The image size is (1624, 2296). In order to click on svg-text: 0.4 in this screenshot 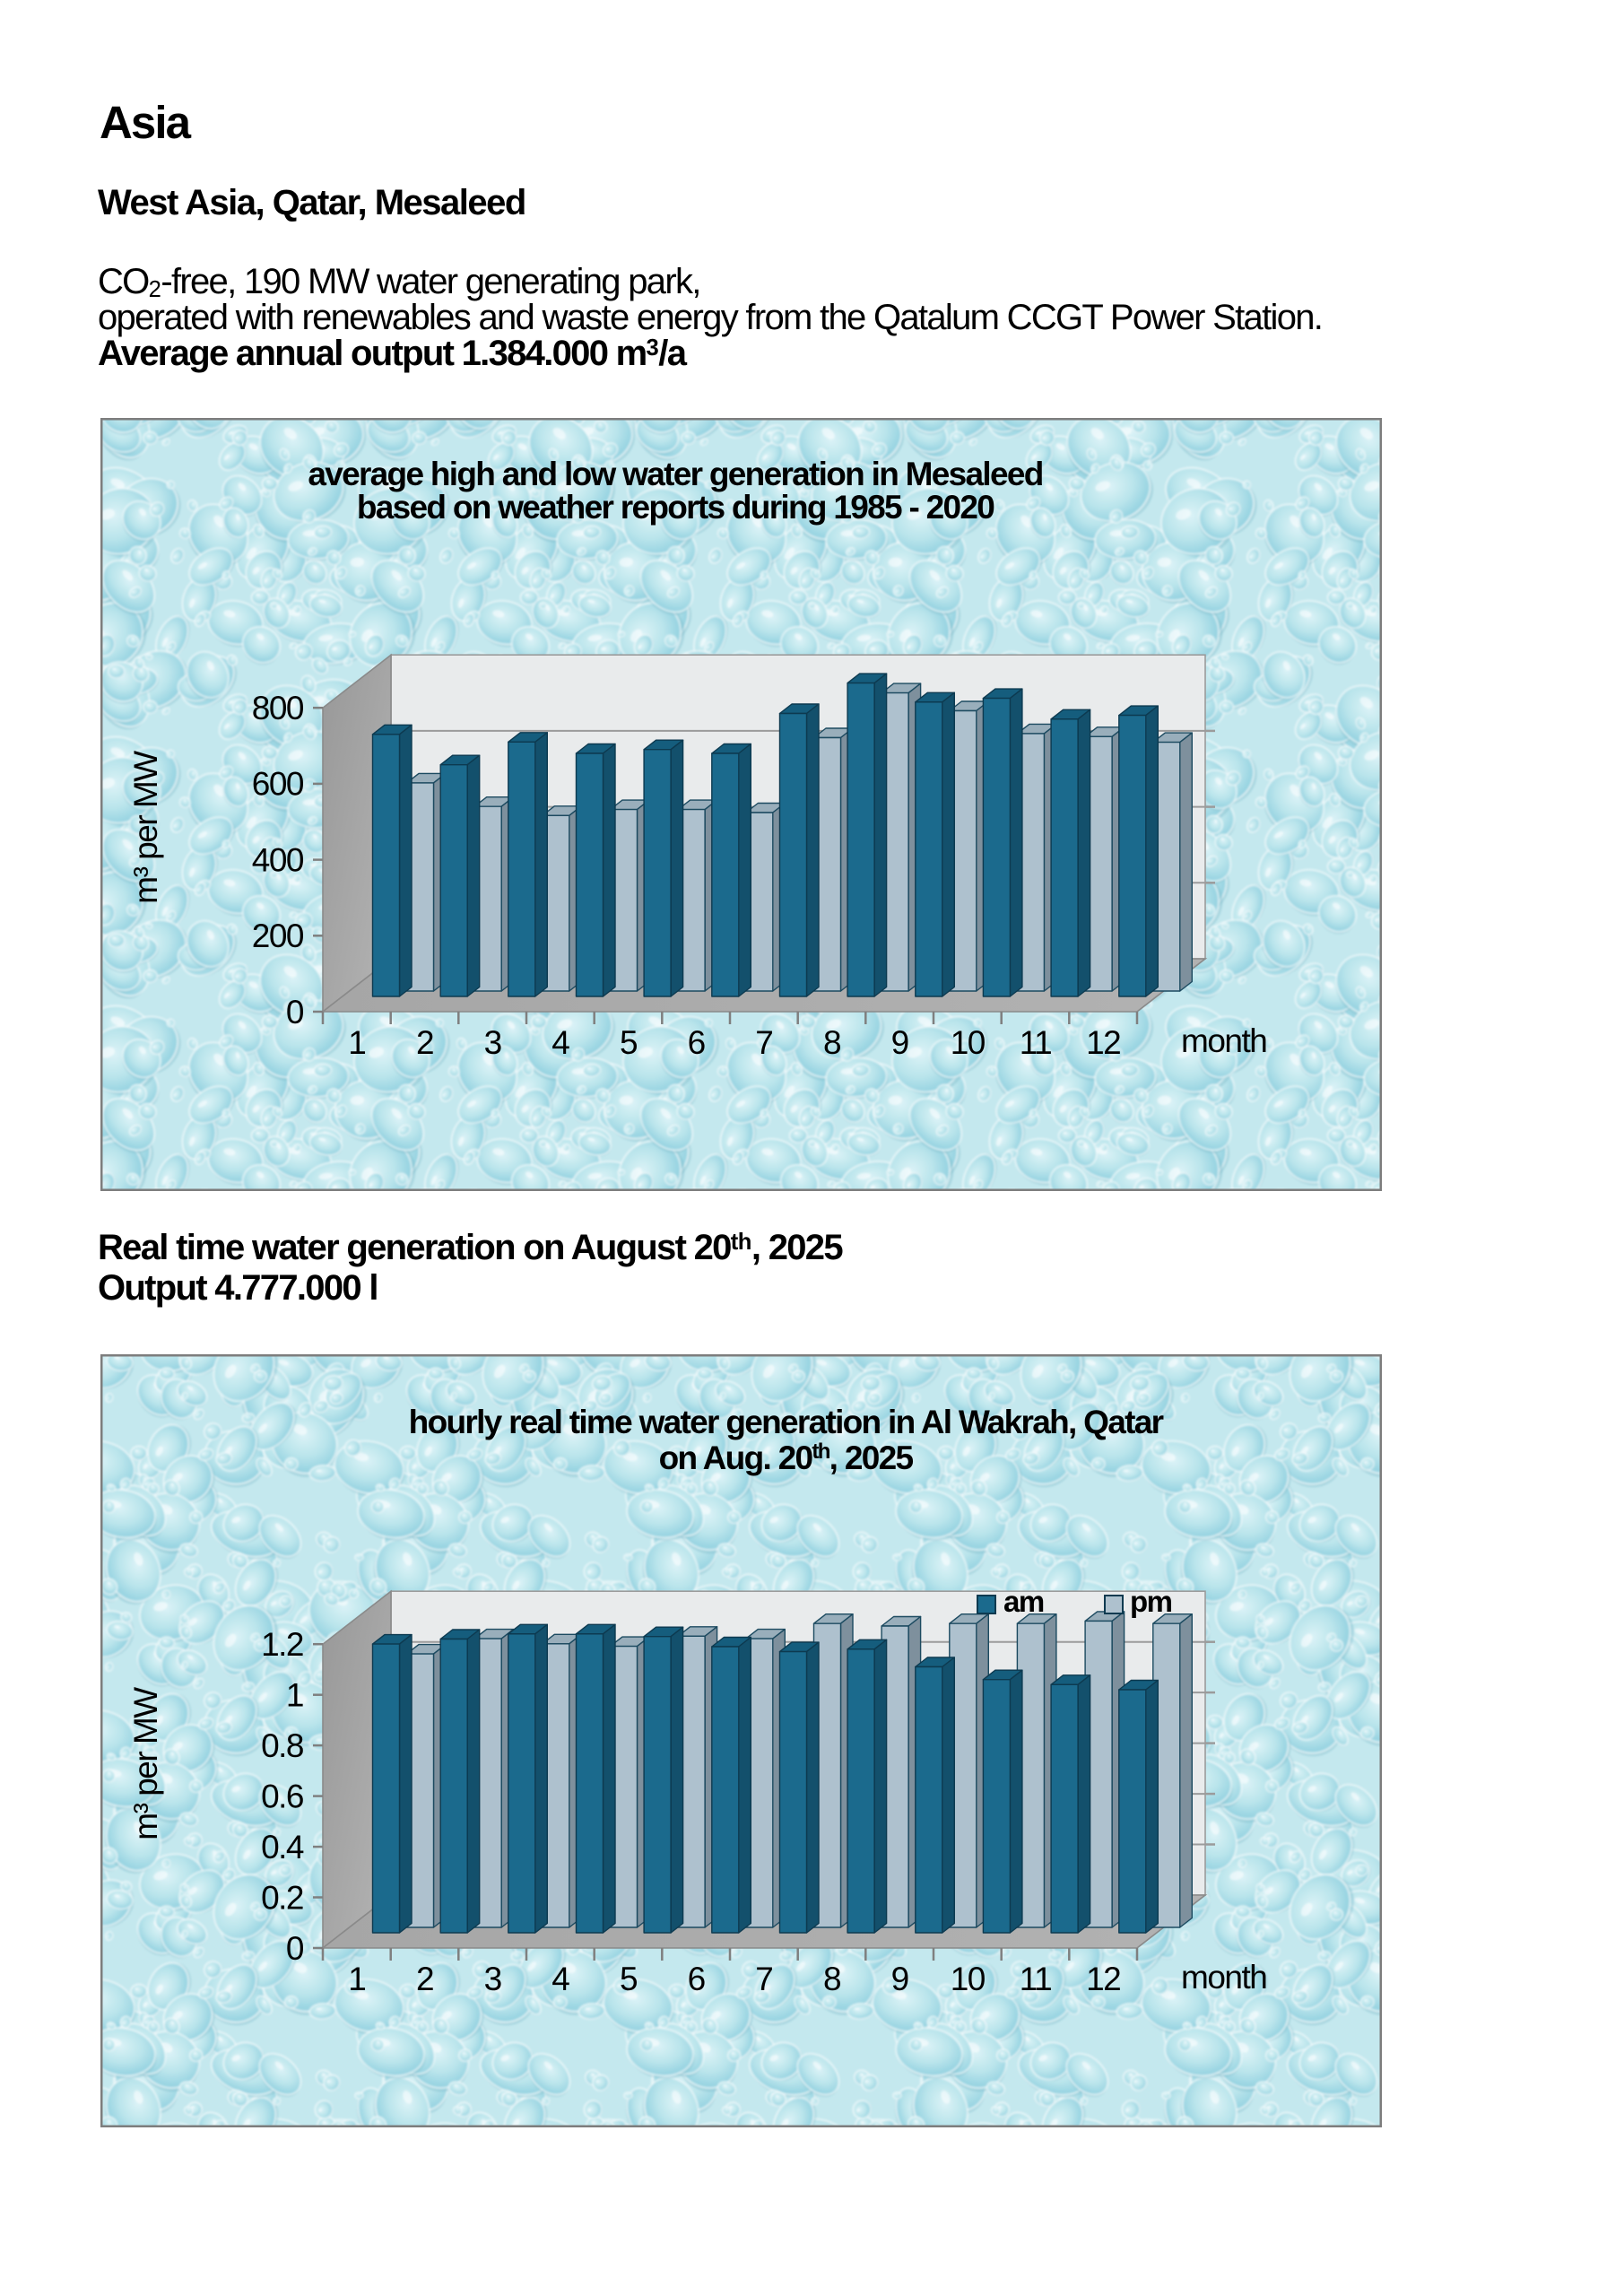, I will do `click(282, 1847)`.